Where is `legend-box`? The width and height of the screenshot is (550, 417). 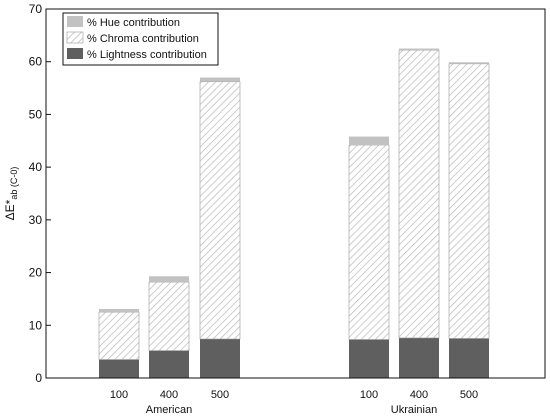 legend-box is located at coordinates (140, 39).